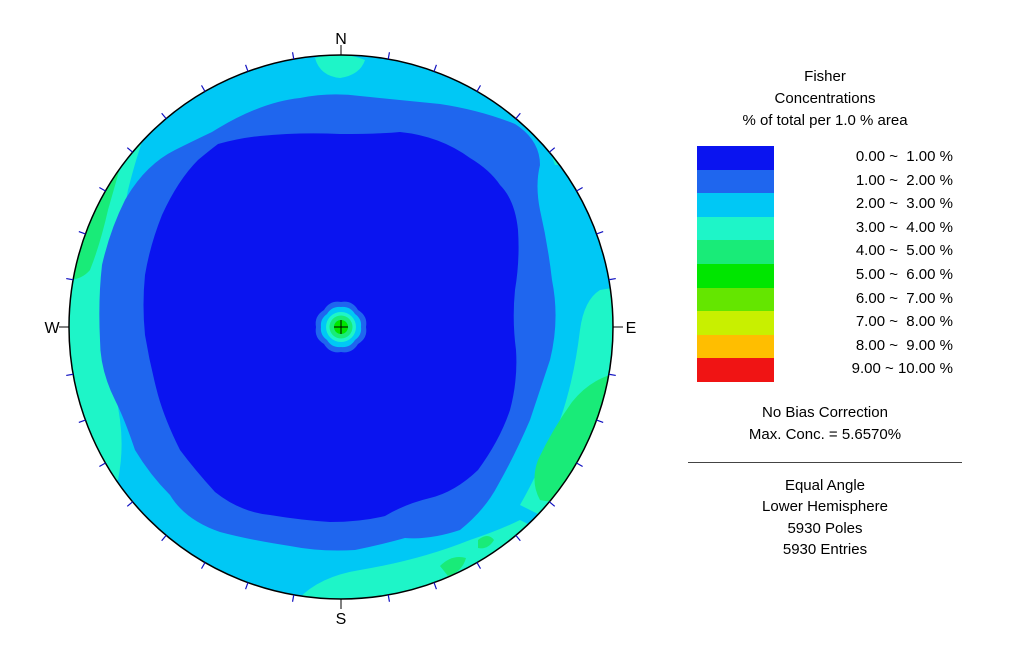  What do you see at coordinates (341, 39) in the screenshot?
I see `north-label: N` at bounding box center [341, 39].